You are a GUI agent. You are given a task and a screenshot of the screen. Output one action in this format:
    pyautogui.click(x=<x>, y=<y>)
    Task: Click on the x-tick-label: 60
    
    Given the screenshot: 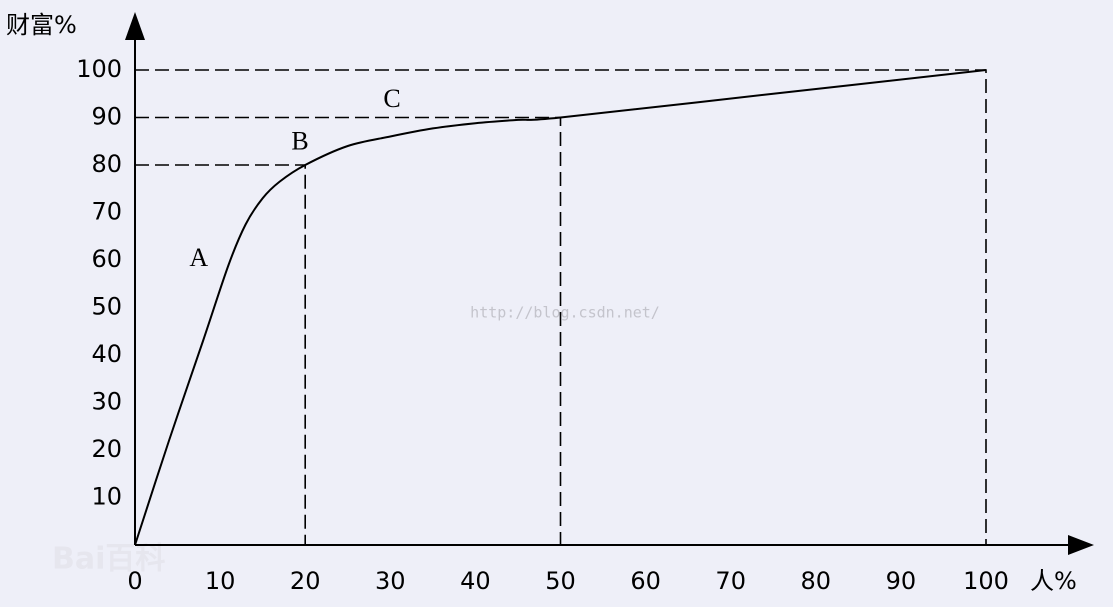 What is the action you would take?
    pyautogui.click(x=645, y=581)
    